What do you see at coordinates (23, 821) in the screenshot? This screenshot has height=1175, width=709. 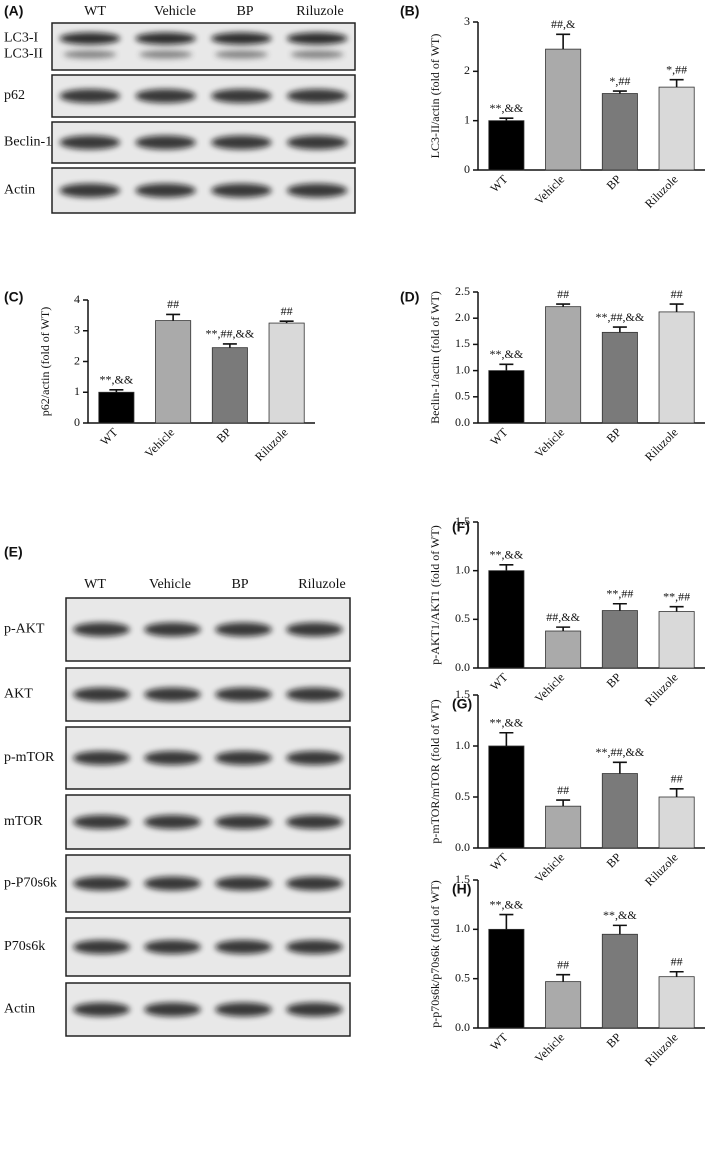 I see `row-label: mTOR` at bounding box center [23, 821].